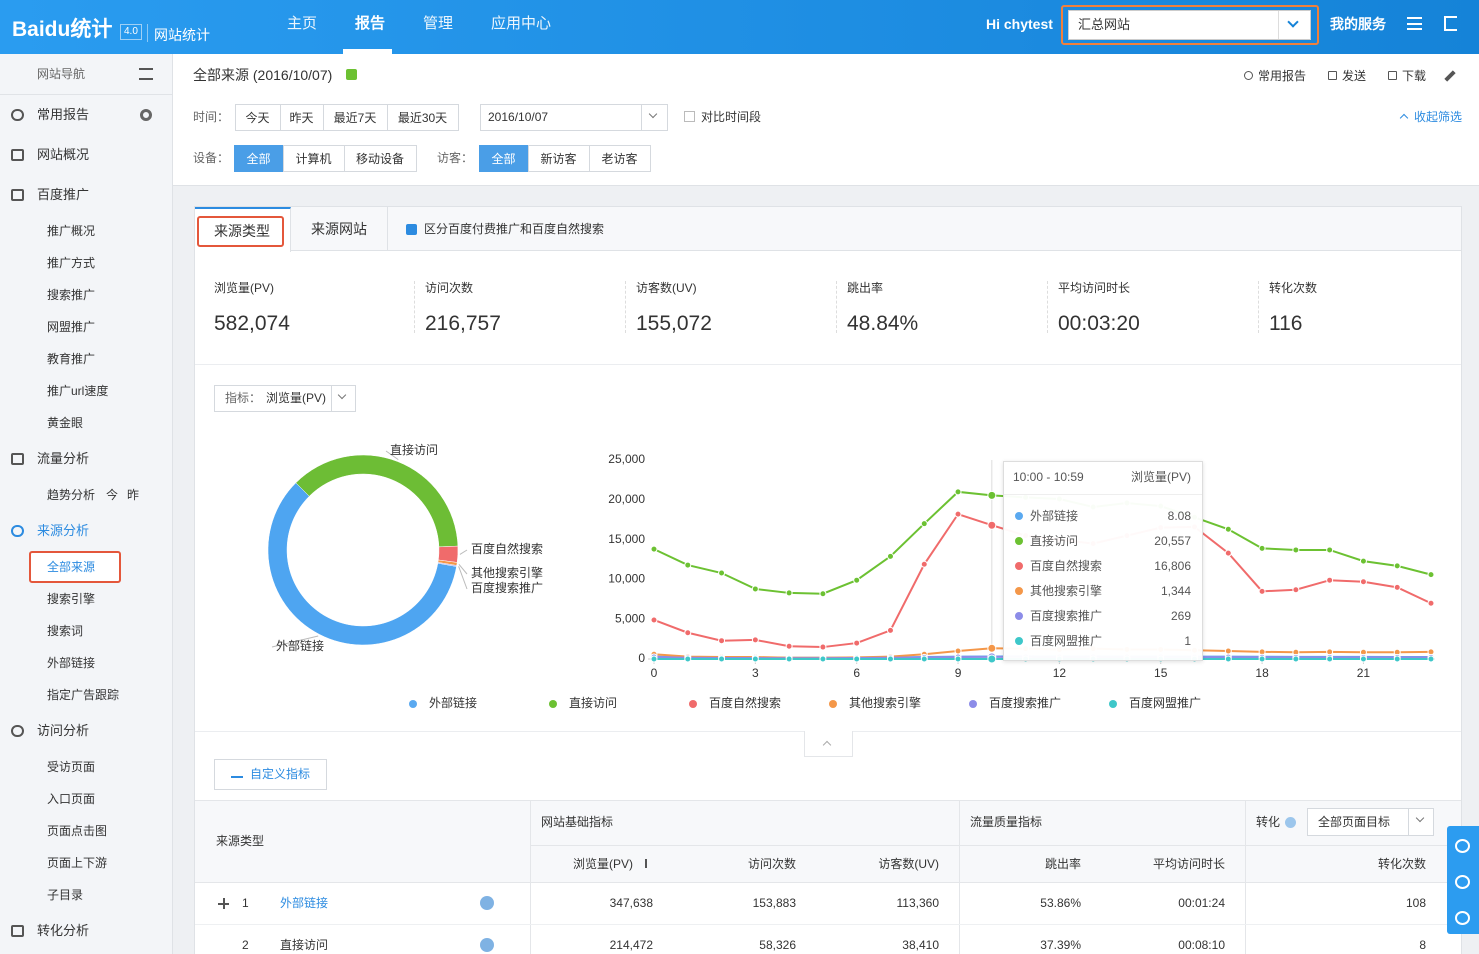 The width and height of the screenshot is (1479, 954). Describe the element at coordinates (1060, 673) in the screenshot. I see `x-tick-label: 12` at that location.